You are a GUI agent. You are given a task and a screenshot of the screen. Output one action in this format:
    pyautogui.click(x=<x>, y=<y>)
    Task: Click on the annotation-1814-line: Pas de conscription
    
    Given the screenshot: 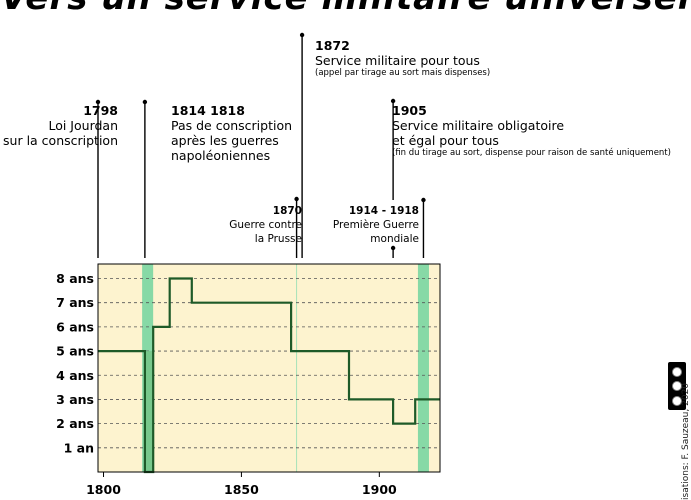 What is the action you would take?
    pyautogui.click(x=232, y=125)
    